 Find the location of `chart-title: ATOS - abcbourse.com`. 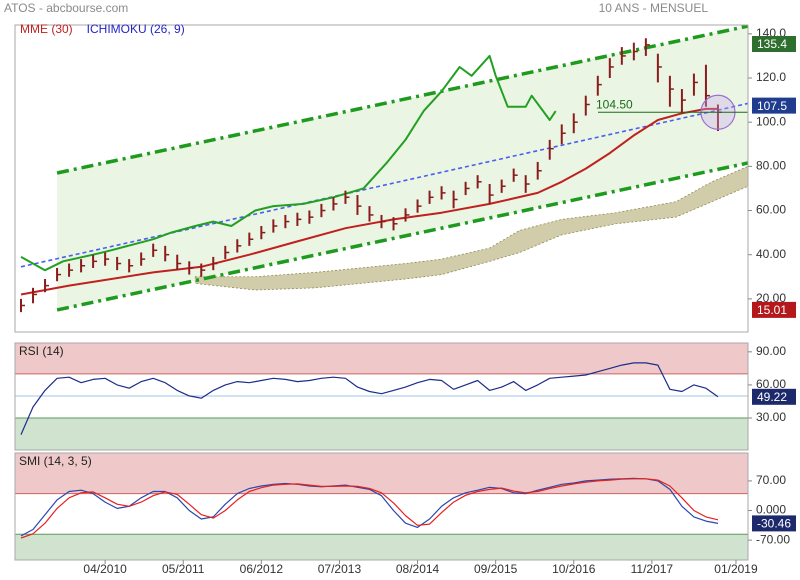

chart-title: ATOS - abcbourse.com is located at coordinates (66, 8).